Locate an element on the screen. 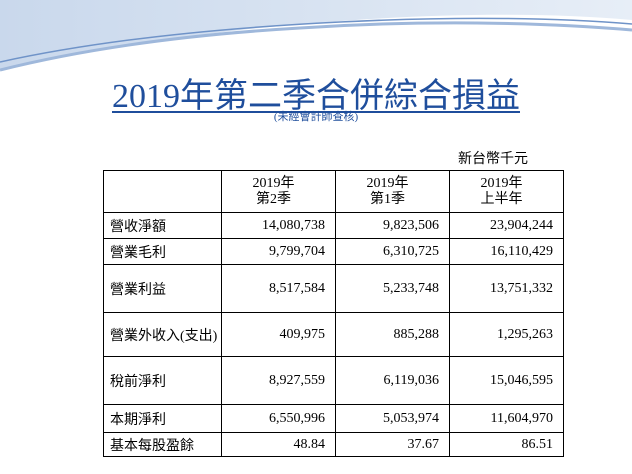  row-label: 營收淨額 is located at coordinates (162, 225).